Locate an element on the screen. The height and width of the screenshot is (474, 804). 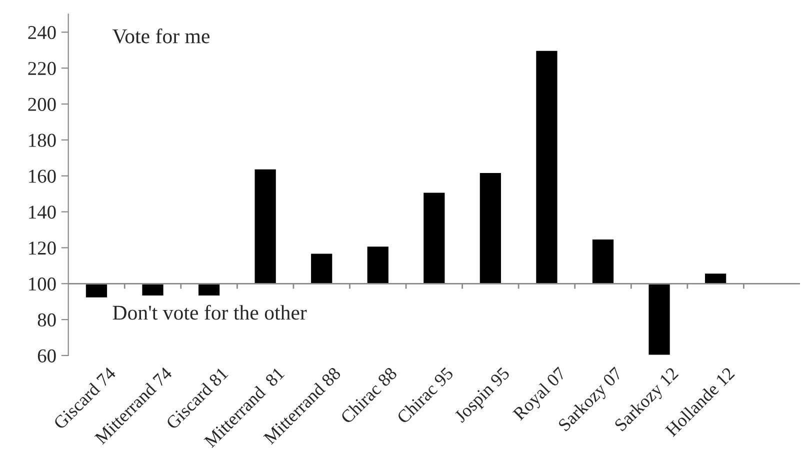
y-tick-label: 100 is located at coordinates (42, 284).